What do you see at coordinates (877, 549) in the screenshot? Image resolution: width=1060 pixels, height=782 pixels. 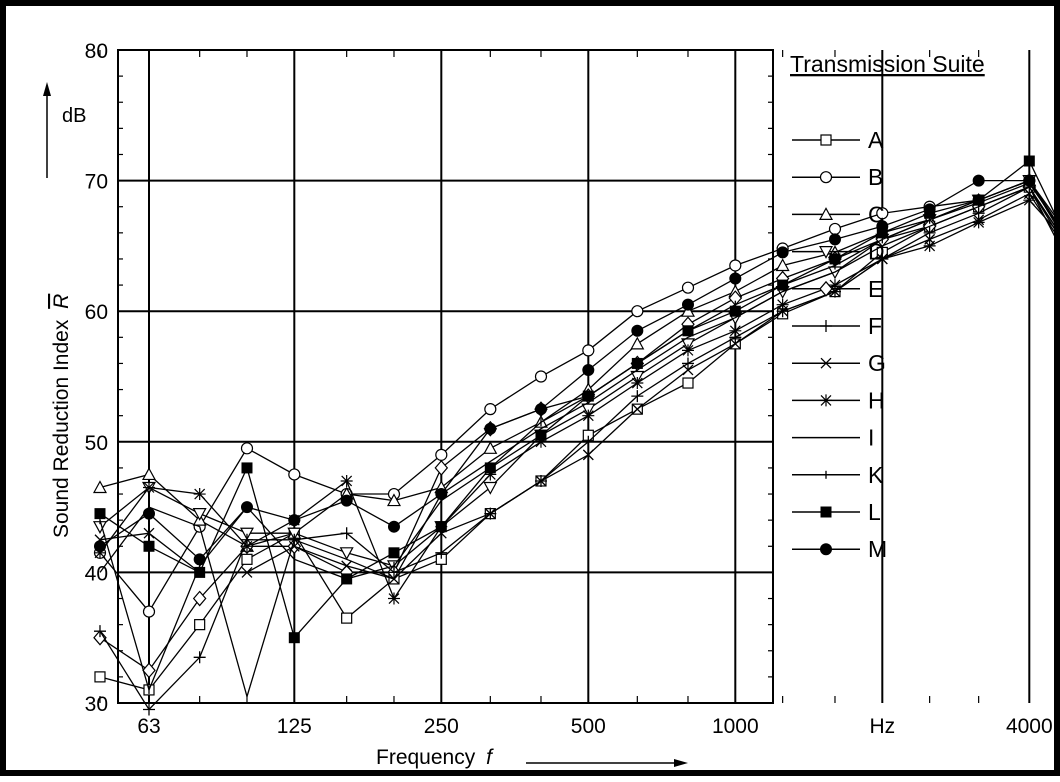 I see `legend-label: M` at bounding box center [877, 549].